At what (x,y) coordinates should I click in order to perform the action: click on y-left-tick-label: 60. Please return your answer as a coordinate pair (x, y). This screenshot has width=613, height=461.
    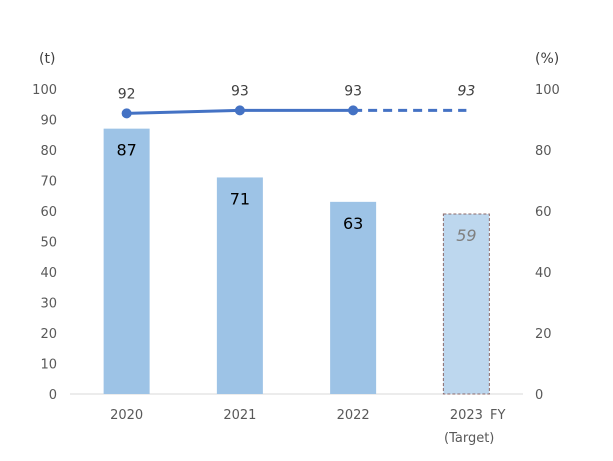
    Looking at the image, I should click on (48, 212).